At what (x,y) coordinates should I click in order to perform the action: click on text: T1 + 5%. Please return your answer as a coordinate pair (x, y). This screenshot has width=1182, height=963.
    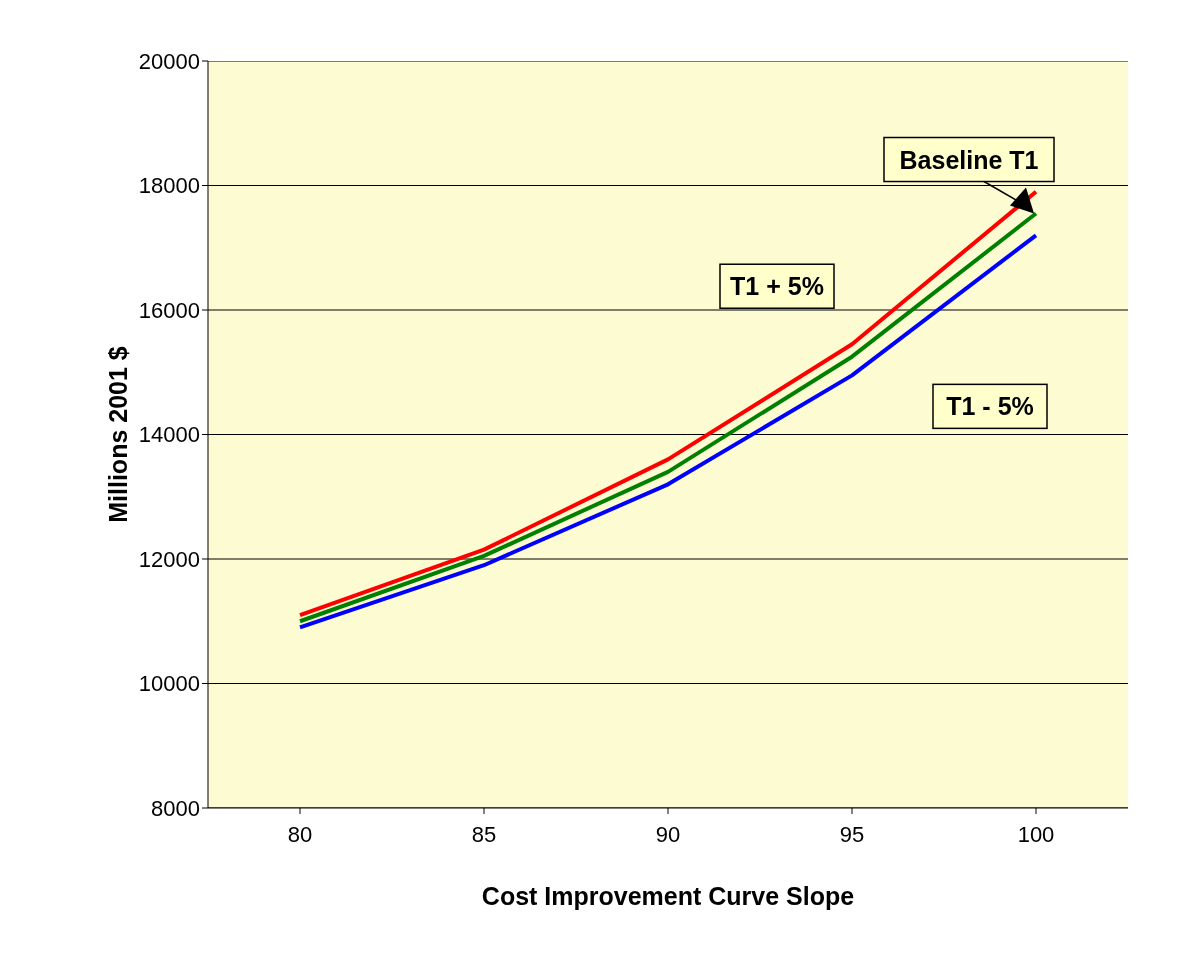
    Looking at the image, I should click on (777, 286).